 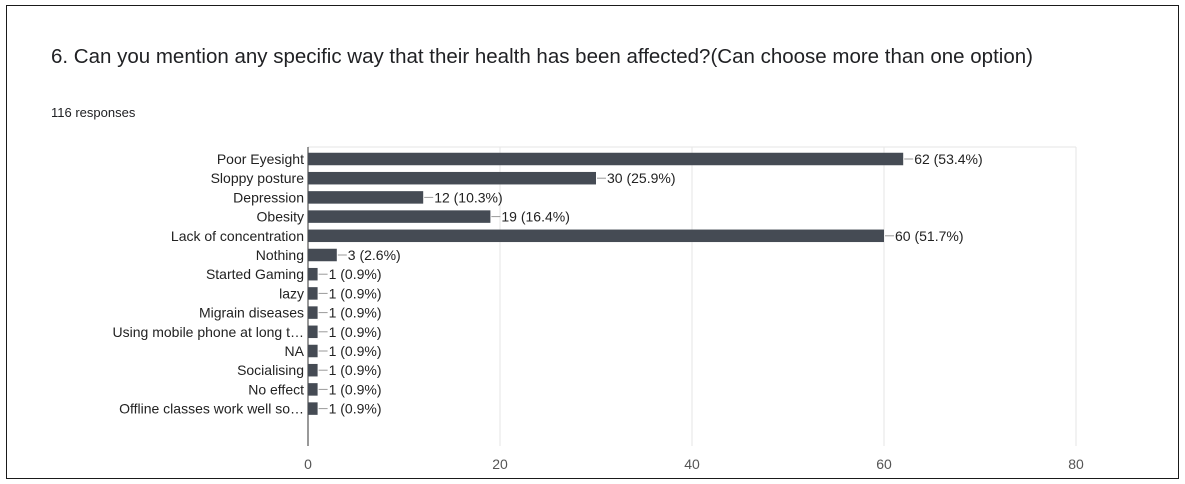 What do you see at coordinates (251, 313) in the screenshot?
I see `category-label: Migrain diseases` at bounding box center [251, 313].